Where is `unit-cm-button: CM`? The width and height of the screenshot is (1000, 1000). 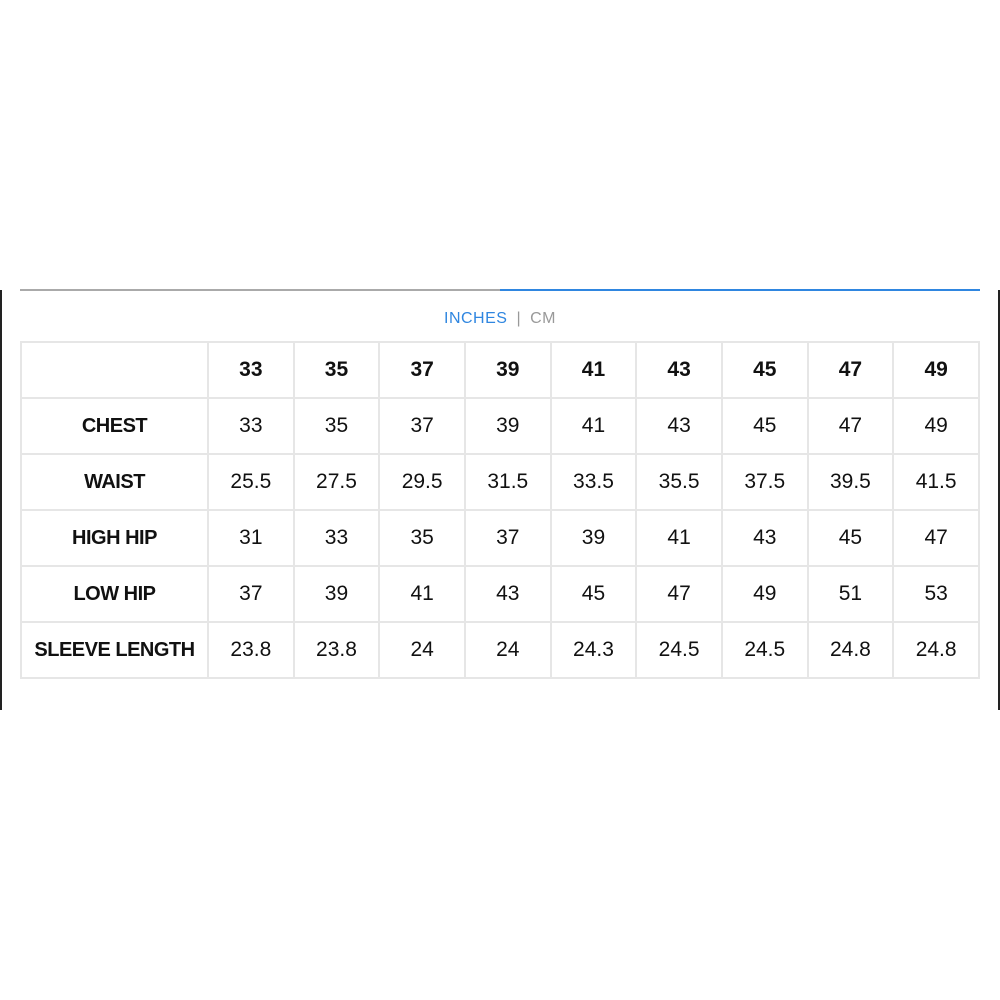 unit-cm-button: CM is located at coordinates (543, 318).